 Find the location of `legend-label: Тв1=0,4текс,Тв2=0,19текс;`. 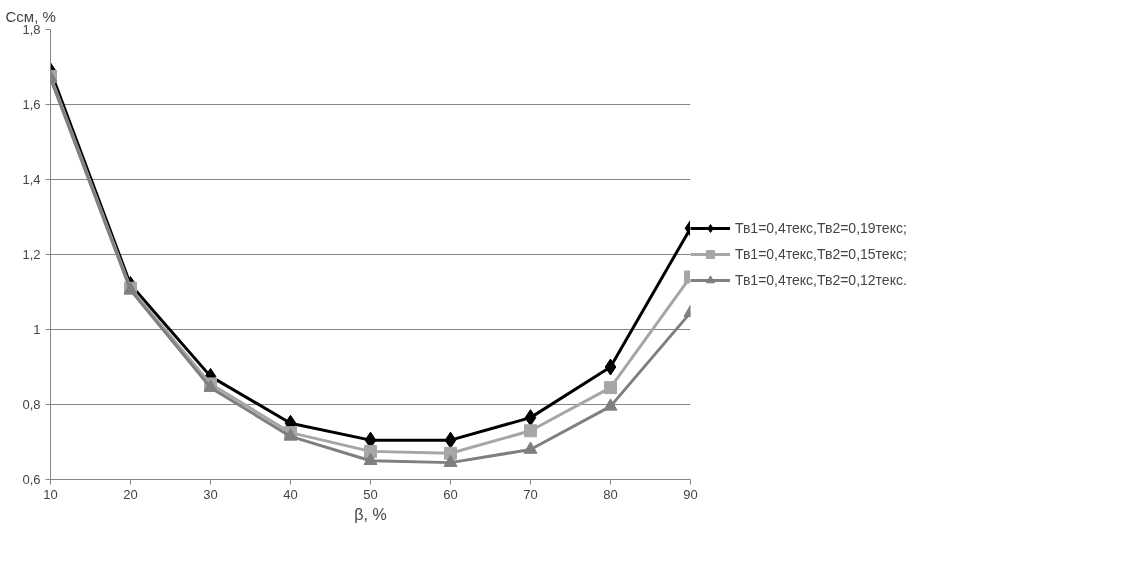

legend-label: Тв1=0,4текс,Тв2=0,19текс; is located at coordinates (821, 228).